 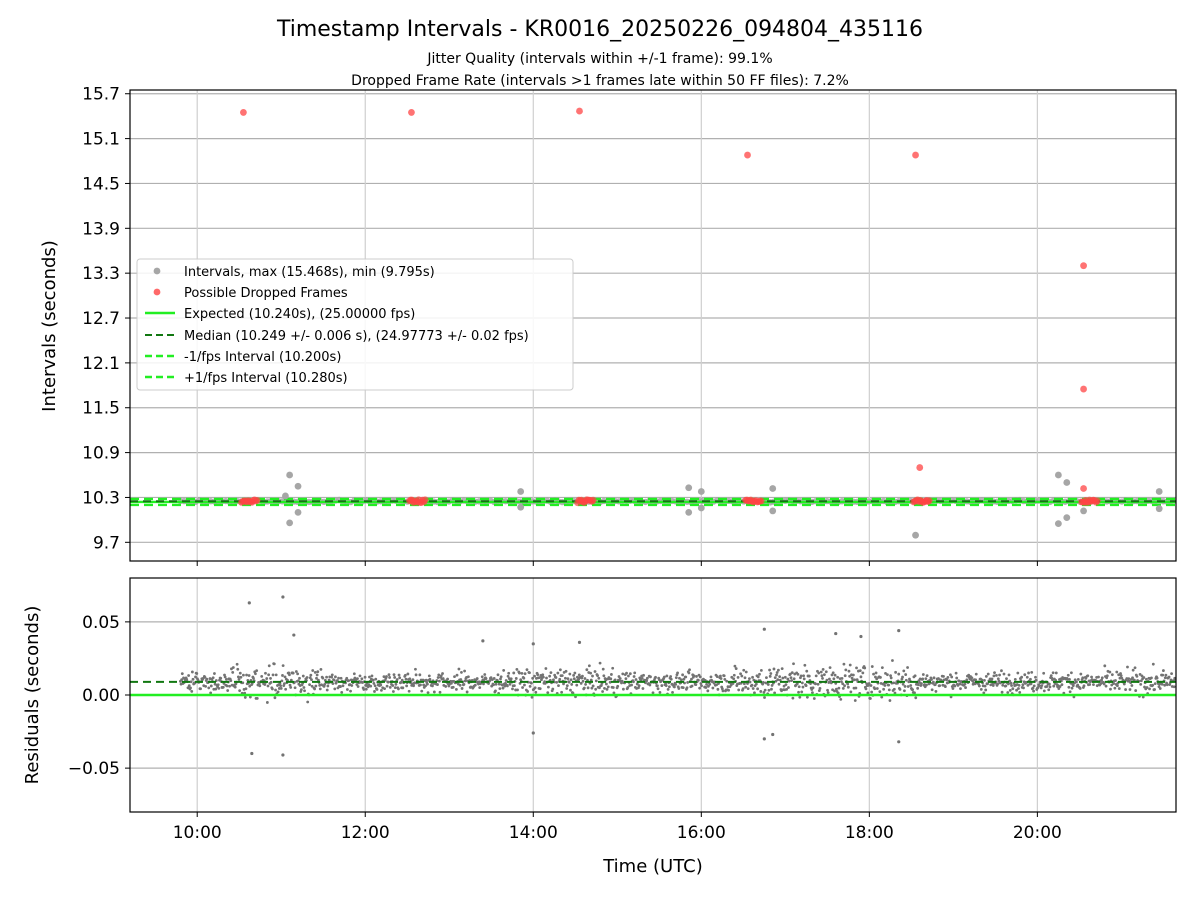 I want to click on legend-label: Intervals, max (15.468s), min (9.795s), so click(x=309, y=272).